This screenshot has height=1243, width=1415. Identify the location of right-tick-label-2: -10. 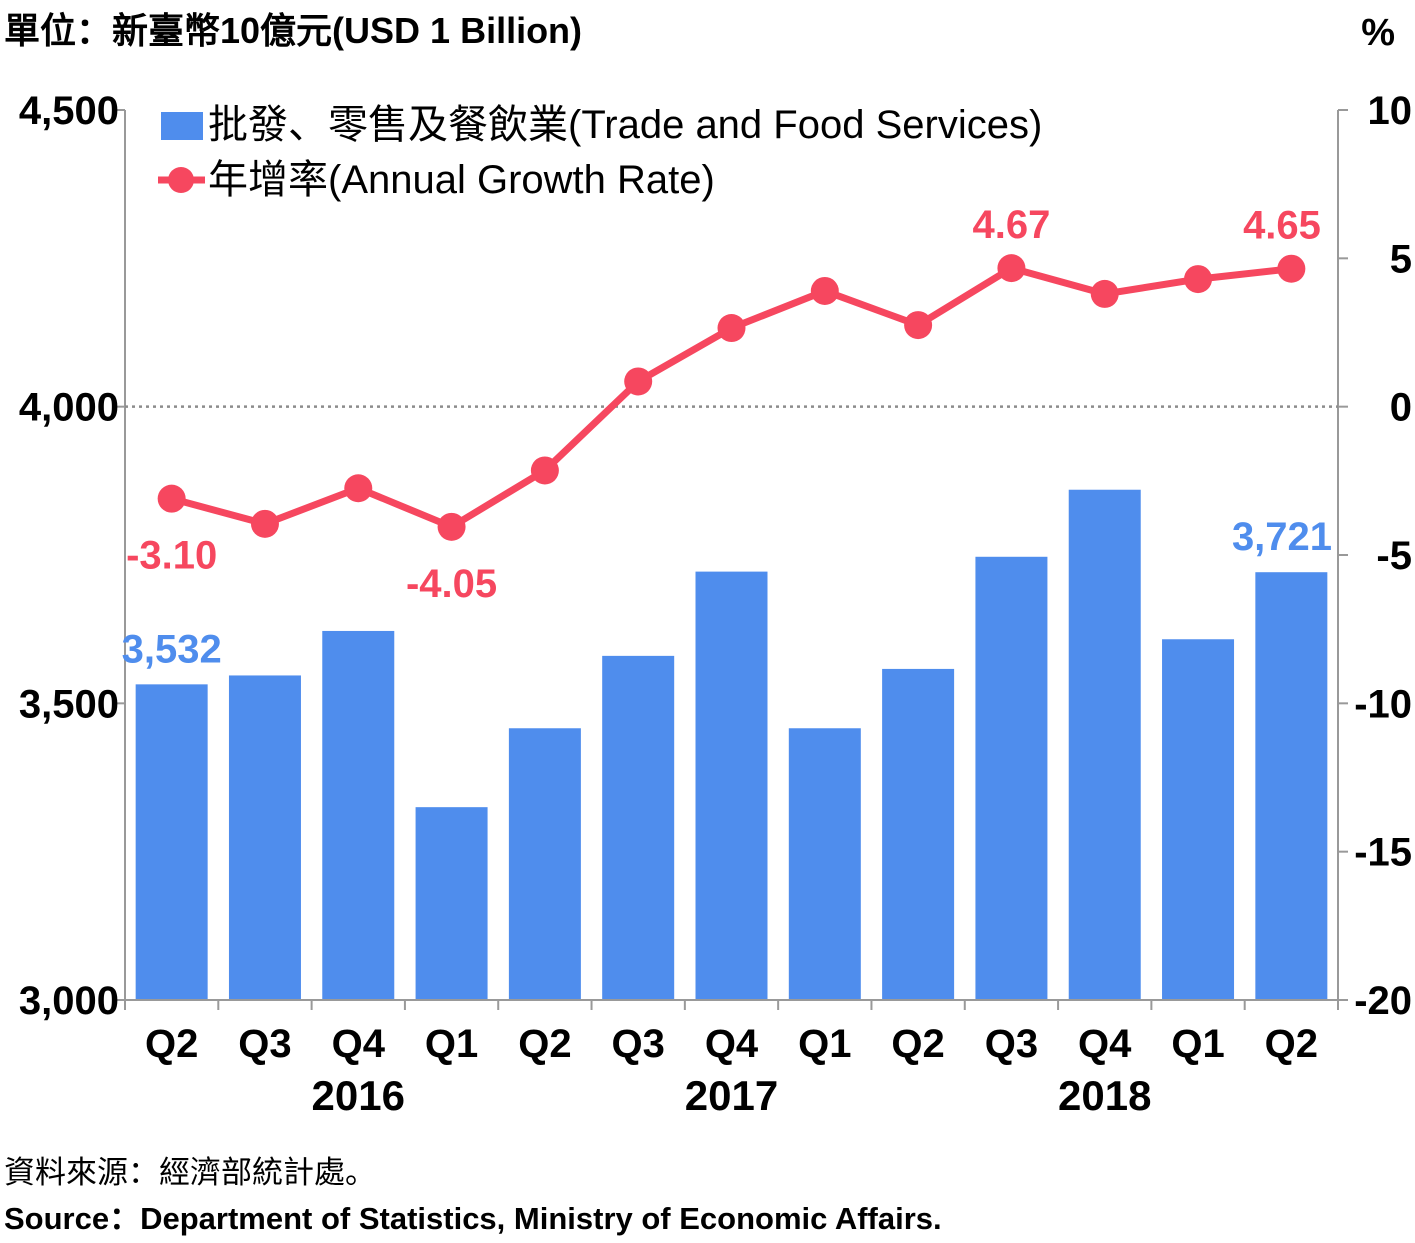
(1383, 704).